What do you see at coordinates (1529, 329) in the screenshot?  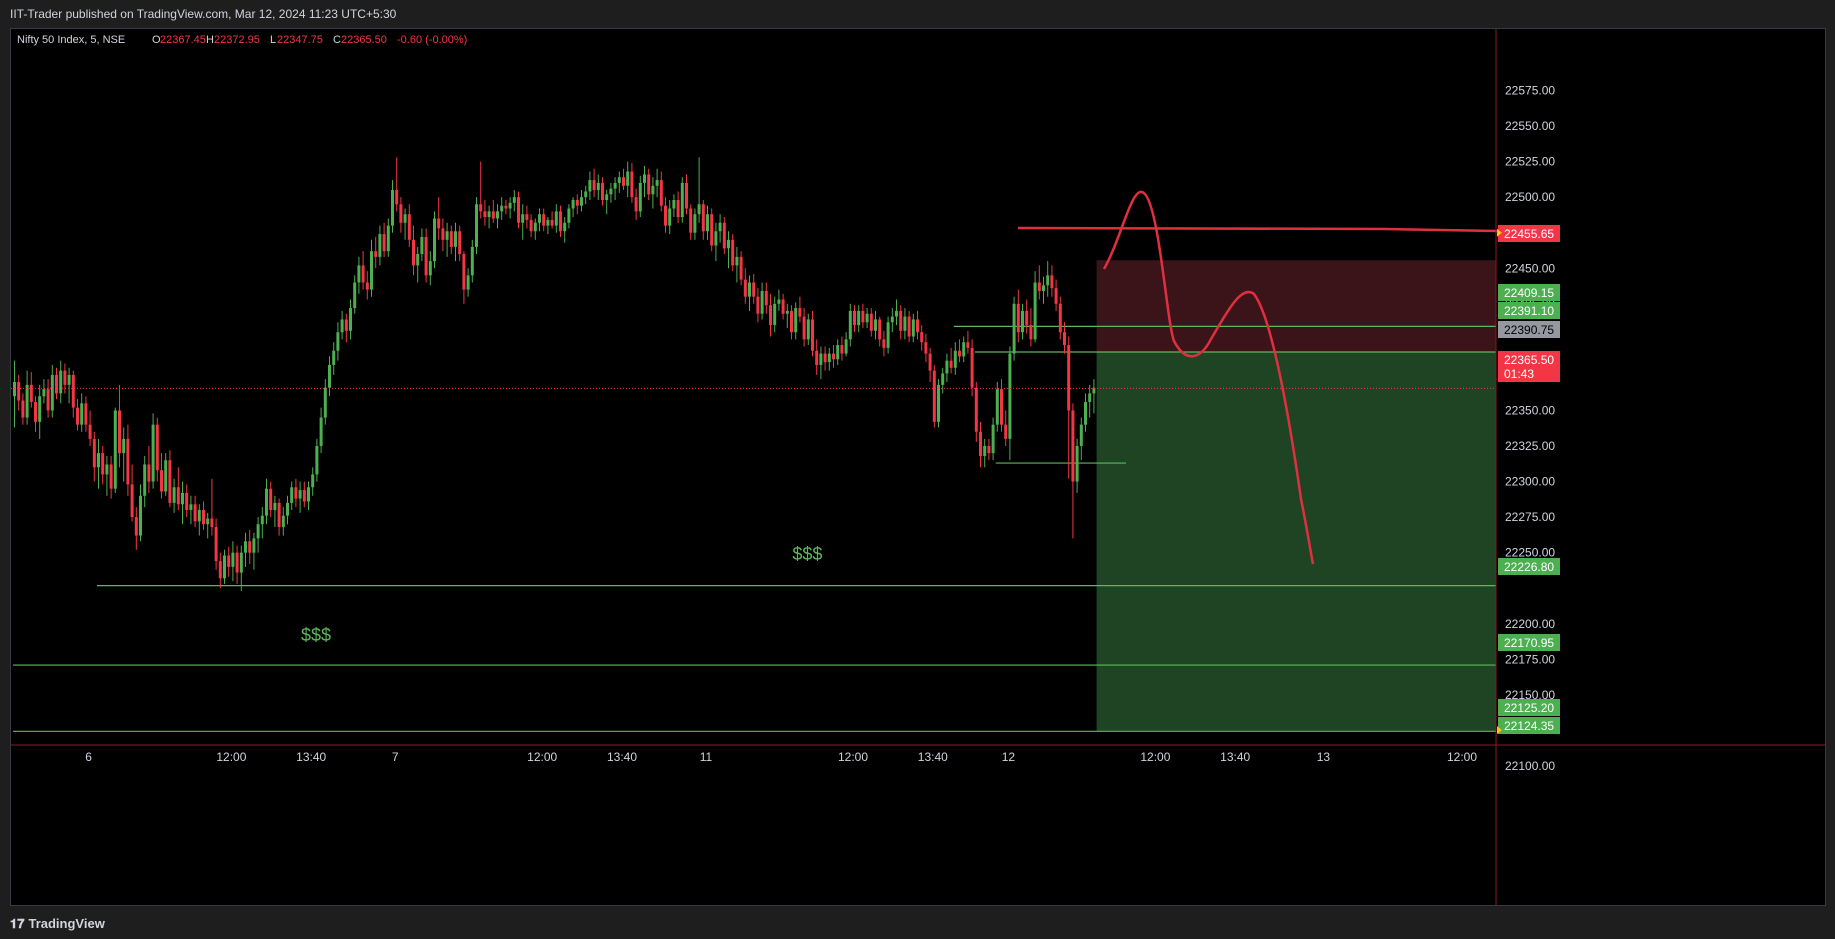 I see `price-label-3: 22390.75` at bounding box center [1529, 329].